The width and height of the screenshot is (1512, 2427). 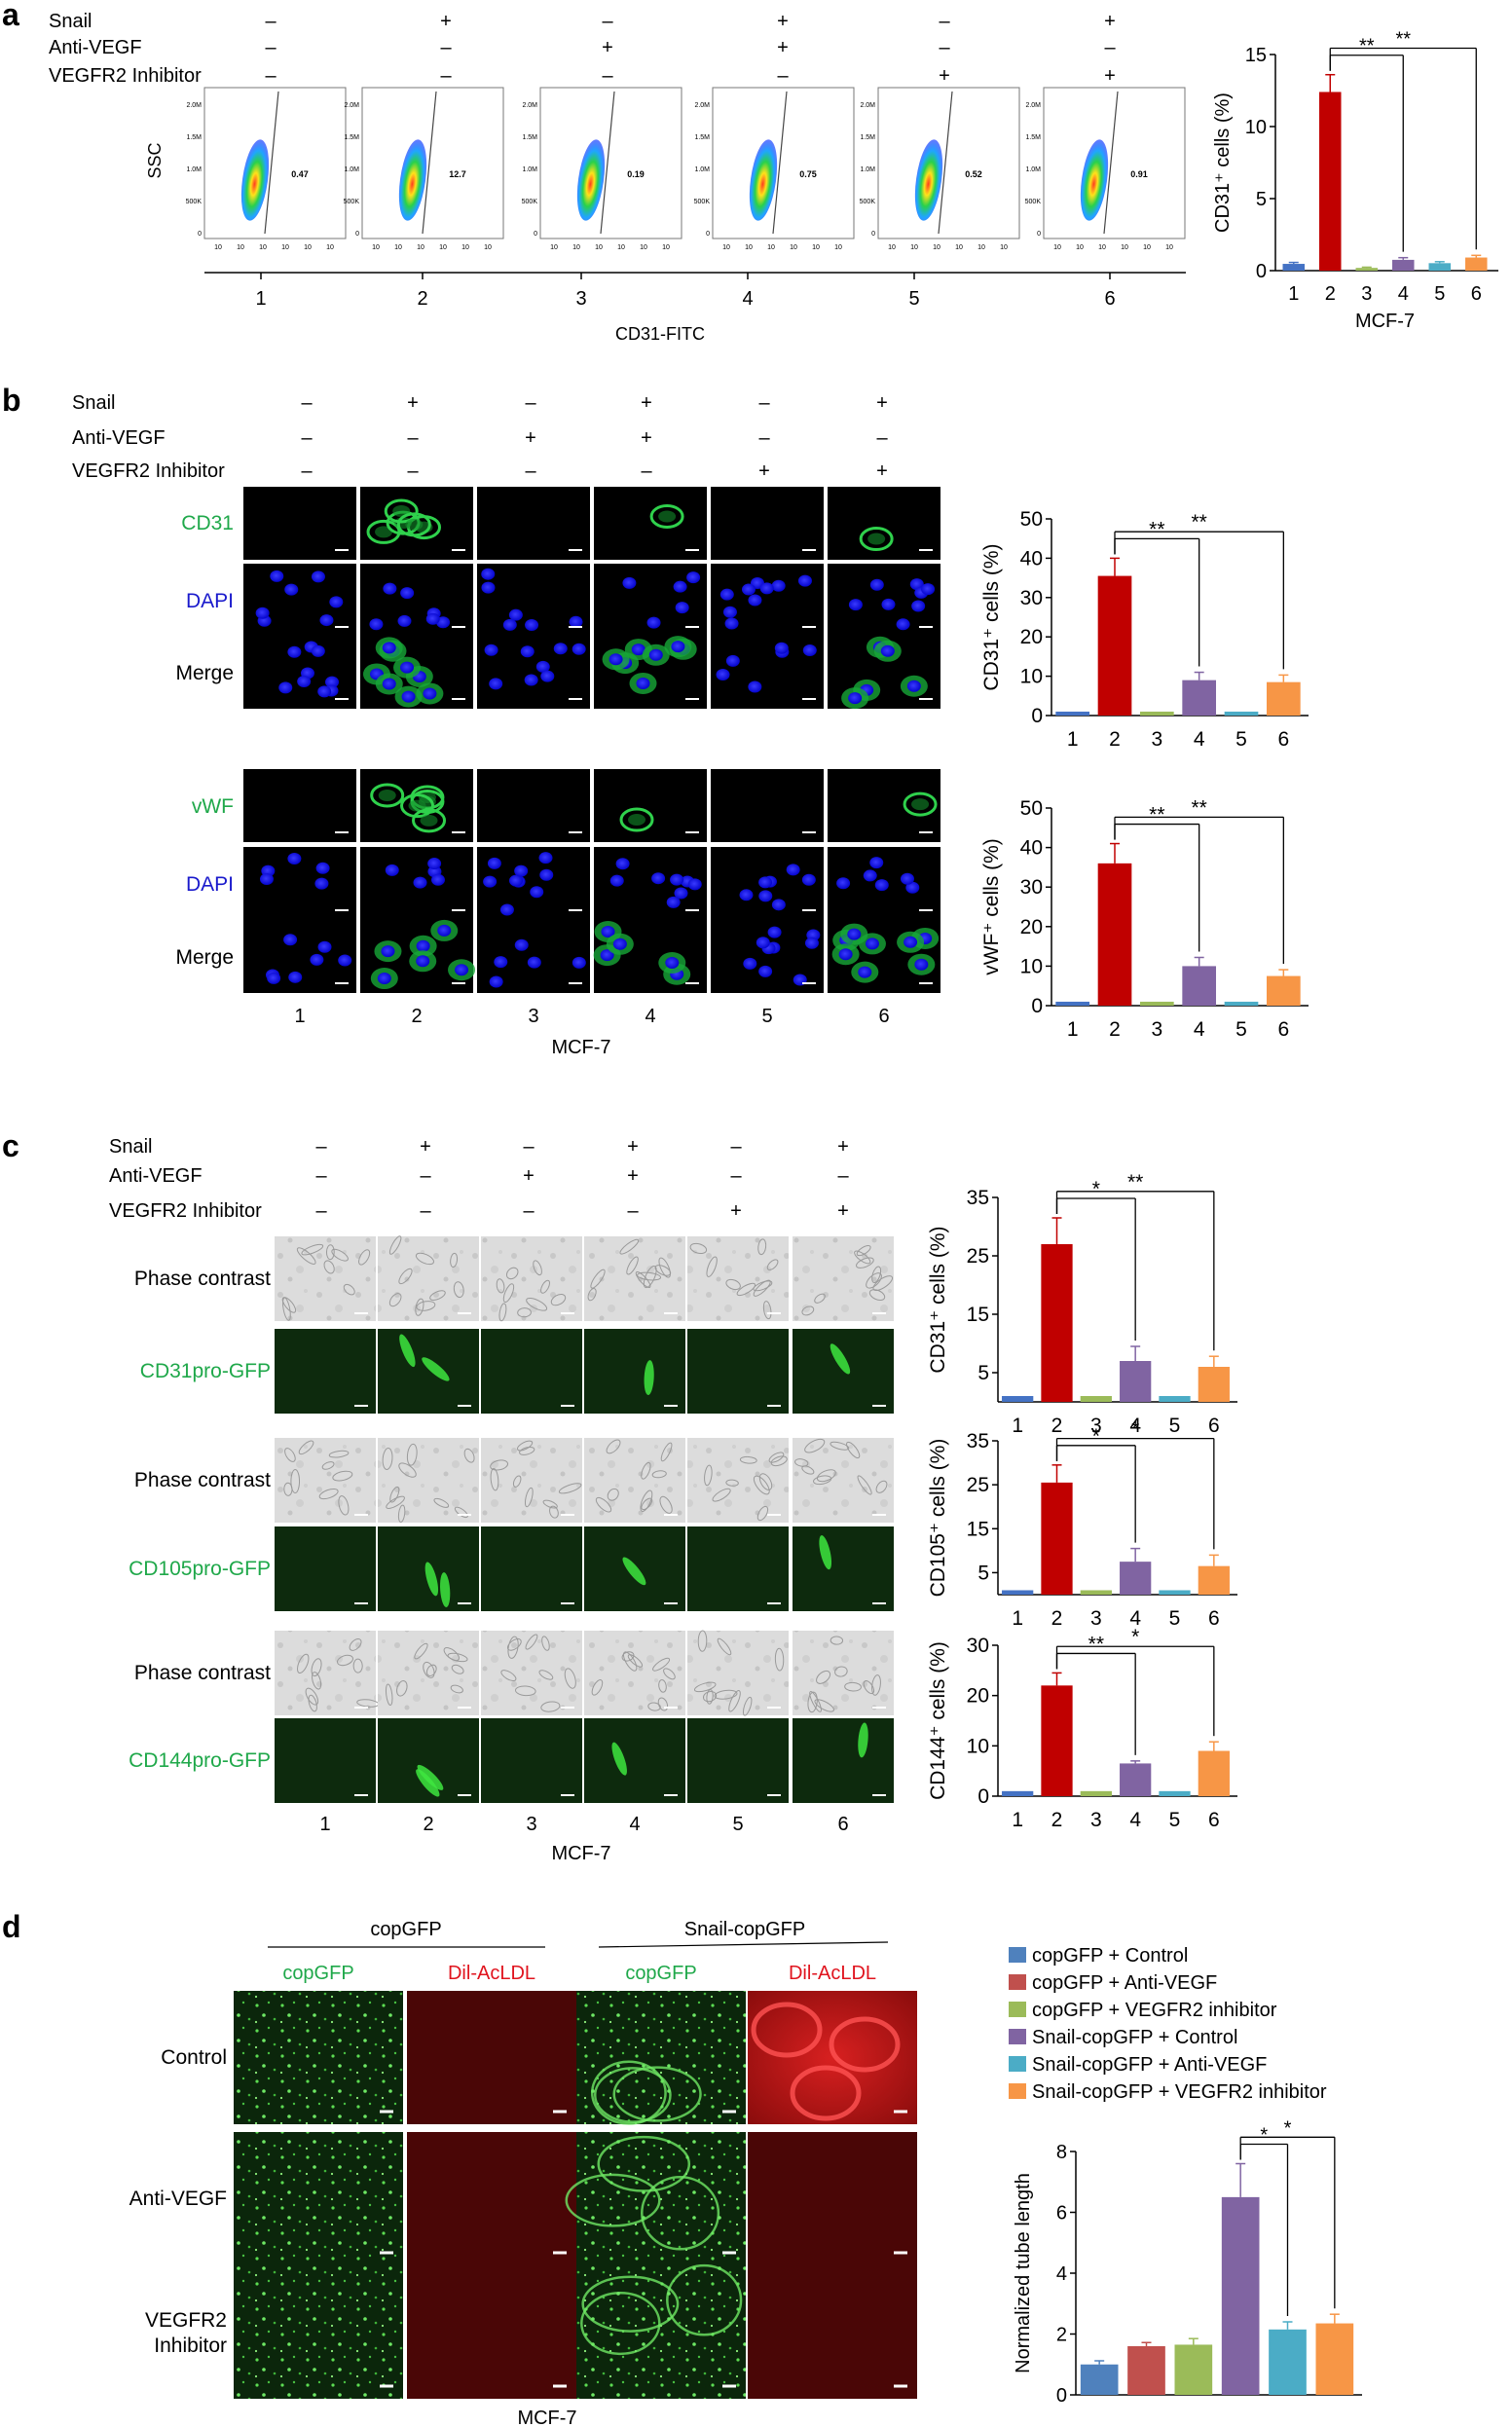 What do you see at coordinates (1017, 1820) in the screenshot?
I see `x-tick-label-1: 1` at bounding box center [1017, 1820].